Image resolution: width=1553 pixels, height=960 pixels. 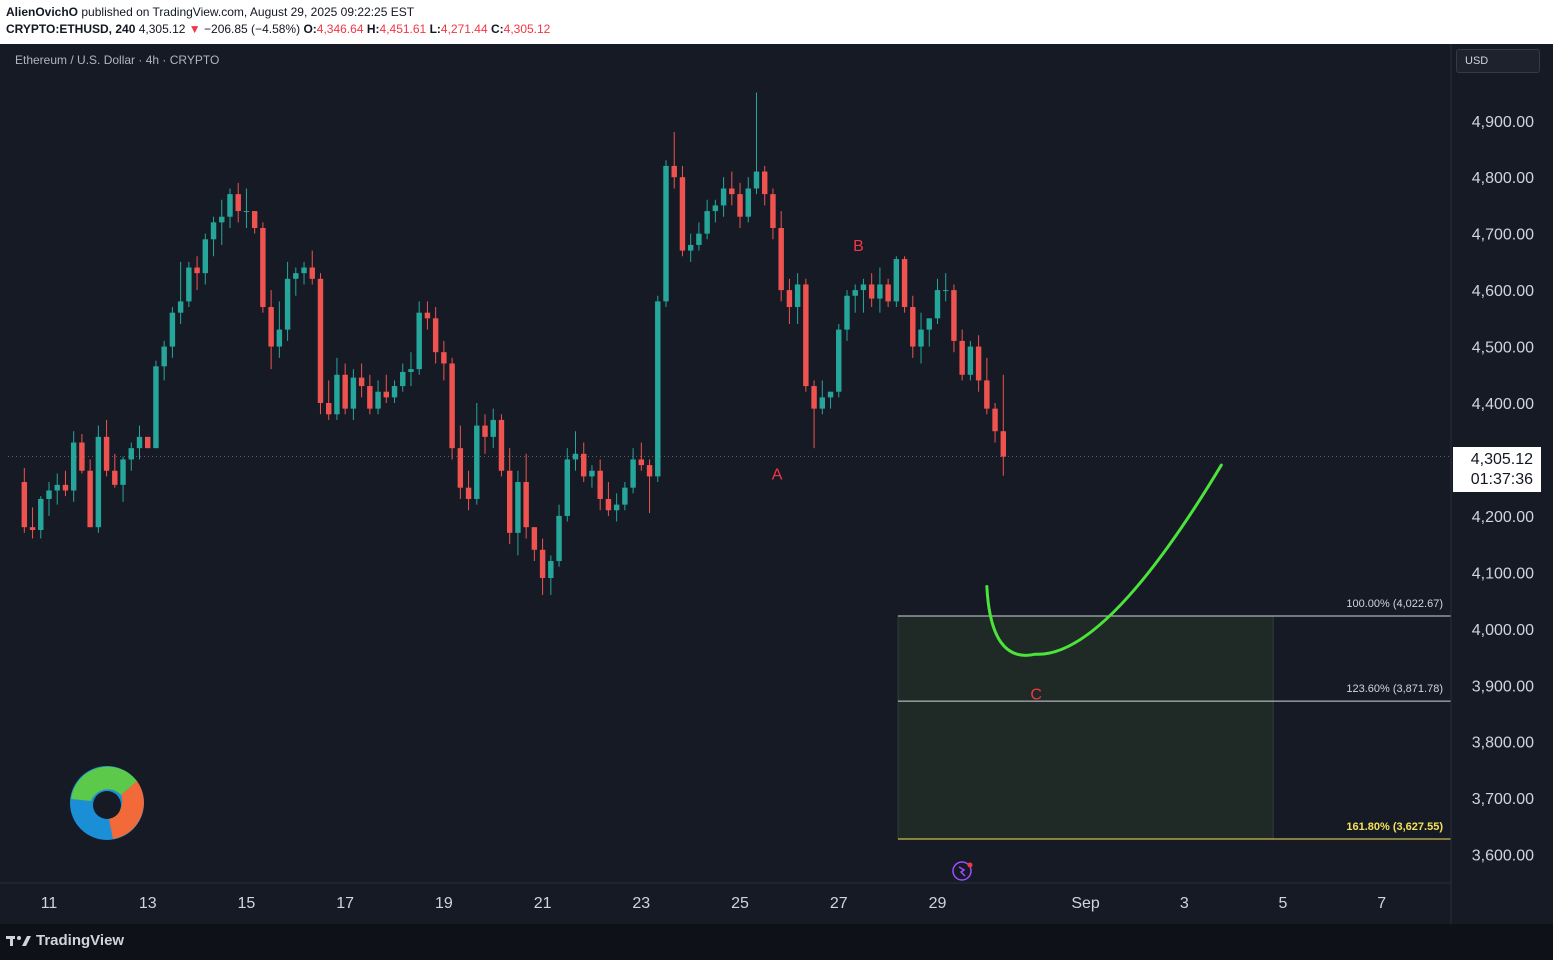 What do you see at coordinates (42, 12) in the screenshot?
I see `author-name: AlienOvichO` at bounding box center [42, 12].